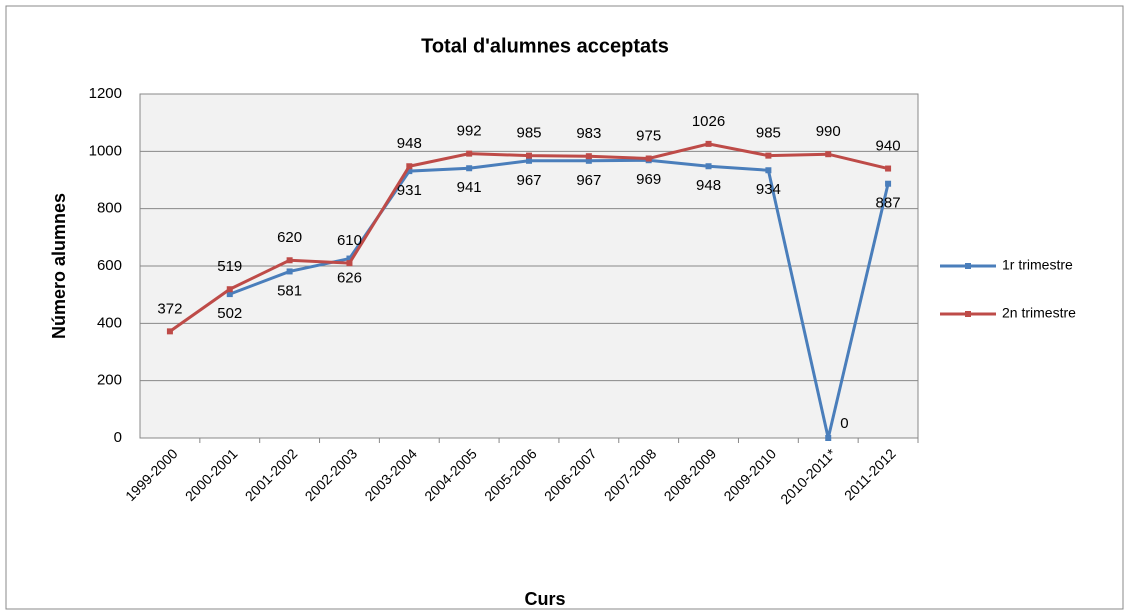 This screenshot has width=1129, height=615. I want to click on y-tick-label: 800, so click(109, 208).